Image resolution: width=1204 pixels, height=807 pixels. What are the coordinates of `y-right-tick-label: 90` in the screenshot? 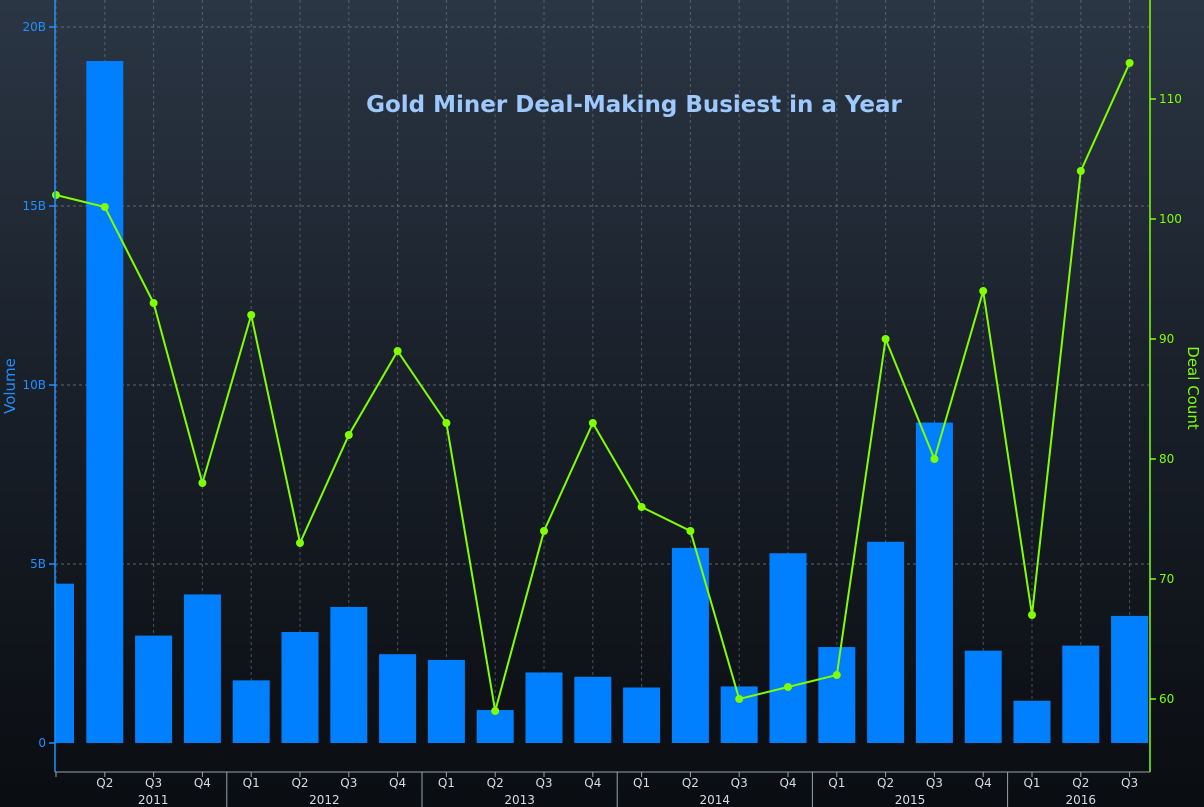 It's located at (1166, 339).